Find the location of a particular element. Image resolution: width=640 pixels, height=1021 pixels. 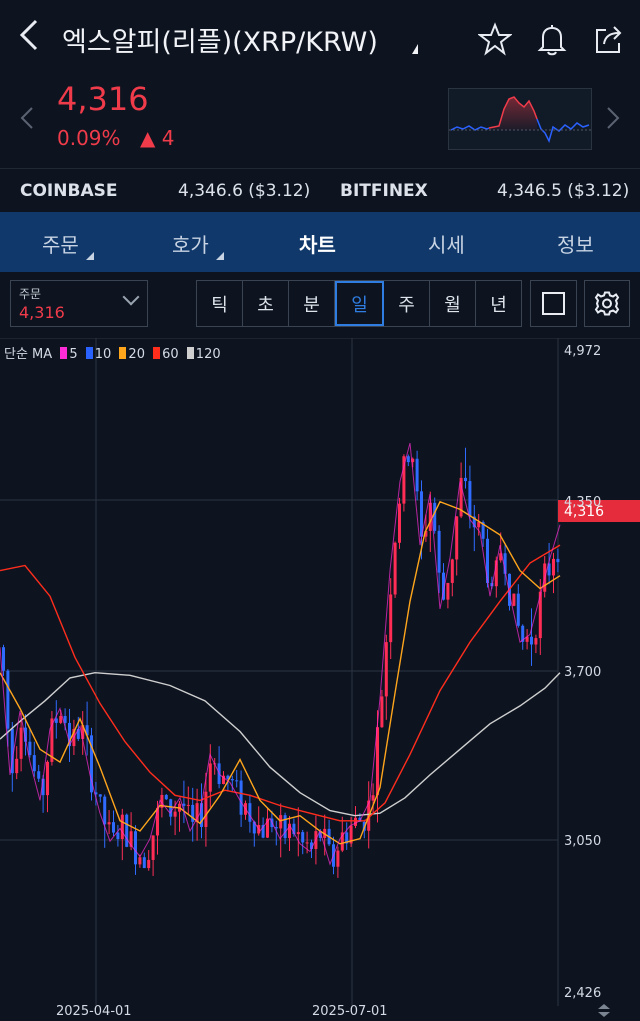

share-button is located at coordinates (609, 39).